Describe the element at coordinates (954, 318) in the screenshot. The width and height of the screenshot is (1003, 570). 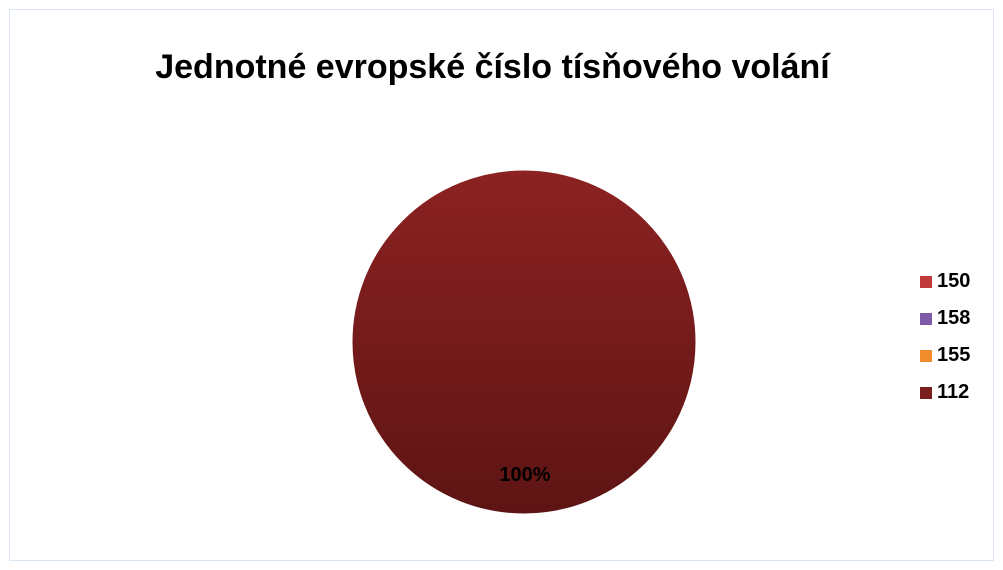
I see `legend-label-158: 158` at that location.